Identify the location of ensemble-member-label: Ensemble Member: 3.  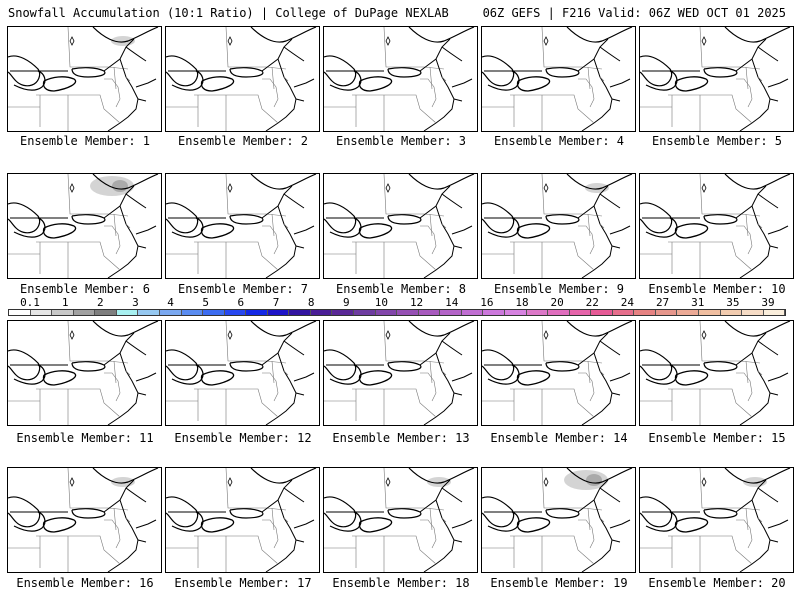
(401, 141).